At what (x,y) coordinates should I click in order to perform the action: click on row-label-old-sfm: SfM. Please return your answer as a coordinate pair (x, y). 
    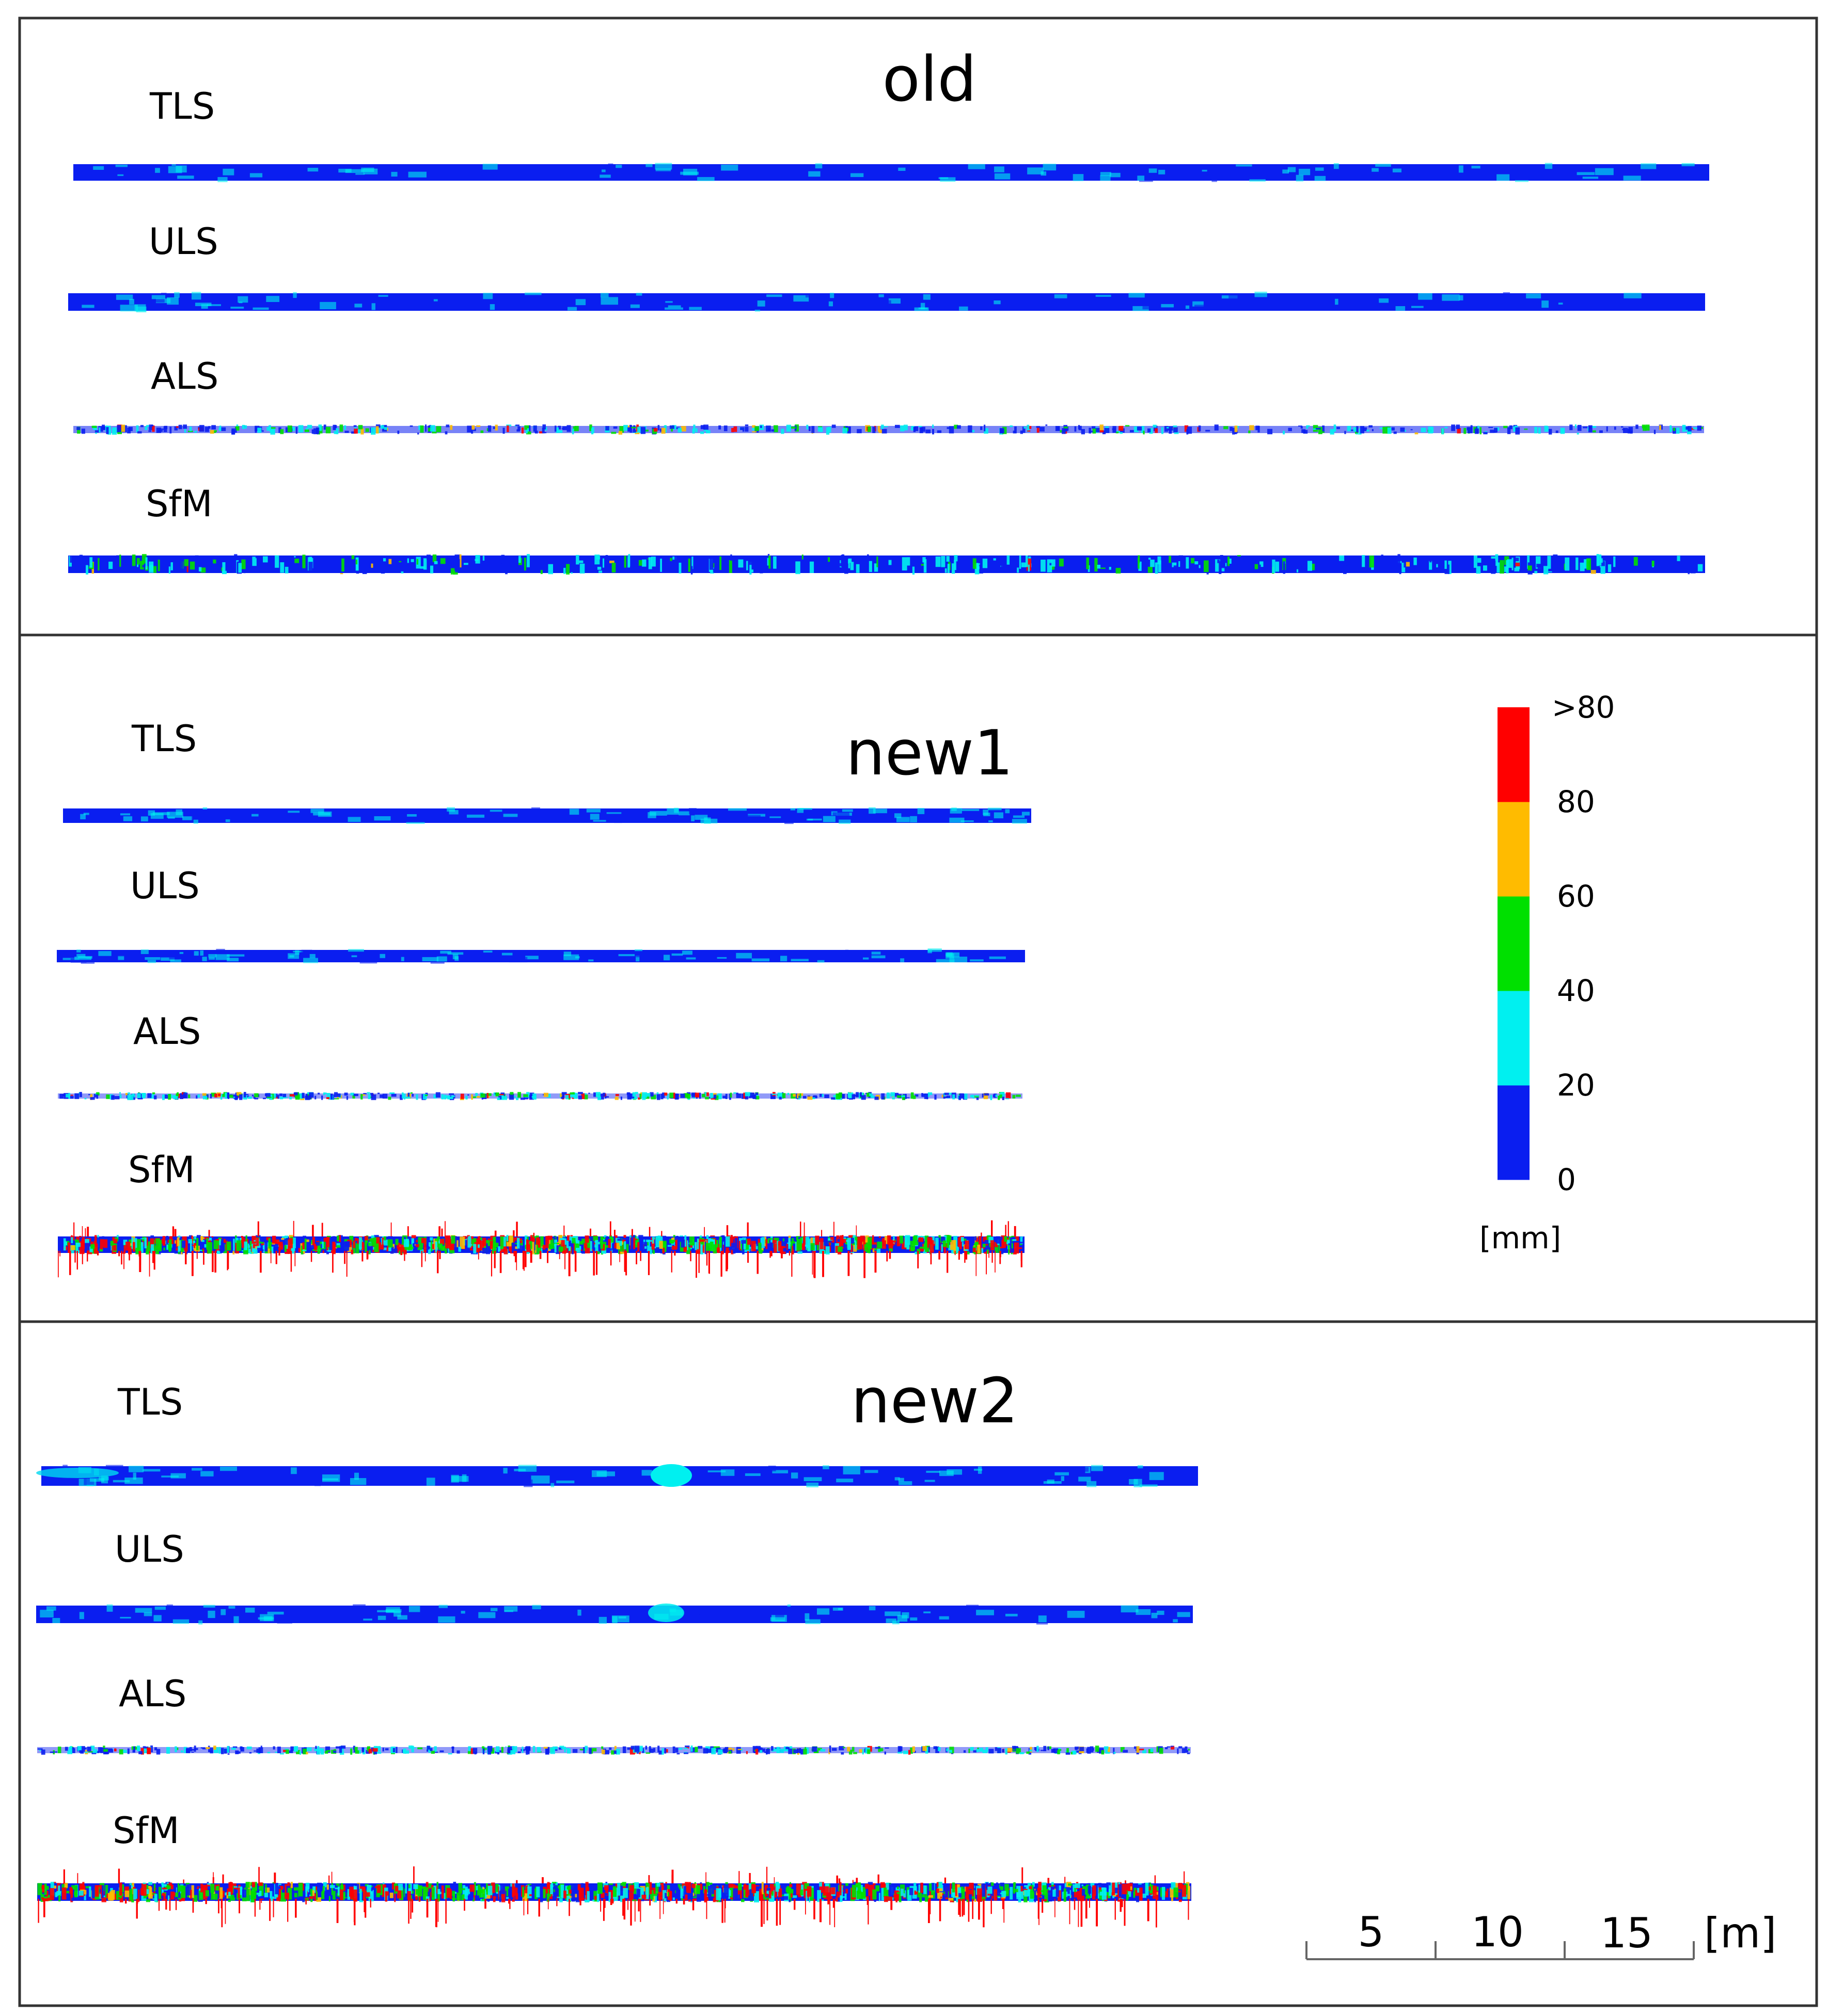
    Looking at the image, I should click on (179, 504).